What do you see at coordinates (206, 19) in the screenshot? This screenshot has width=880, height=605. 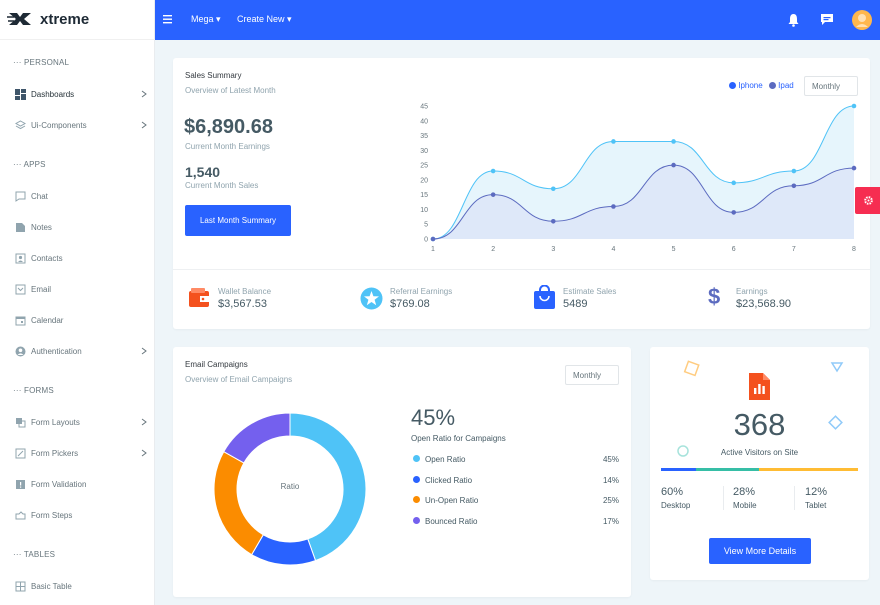 I see `mega-menu: Mega ▾` at bounding box center [206, 19].